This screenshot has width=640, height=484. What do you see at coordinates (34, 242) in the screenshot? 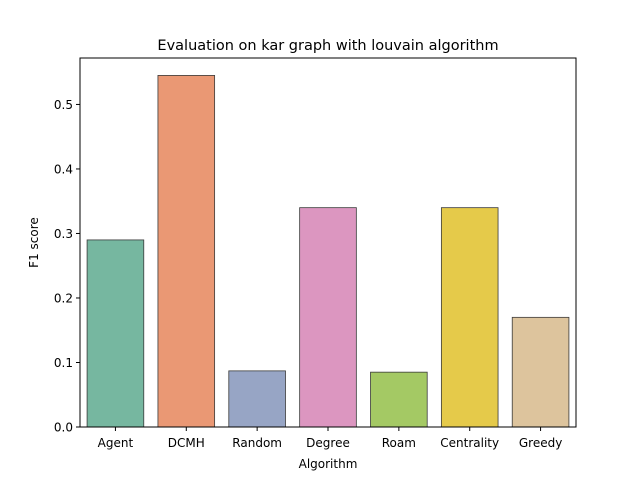
I see `y-axis-label: F1 score` at bounding box center [34, 242].